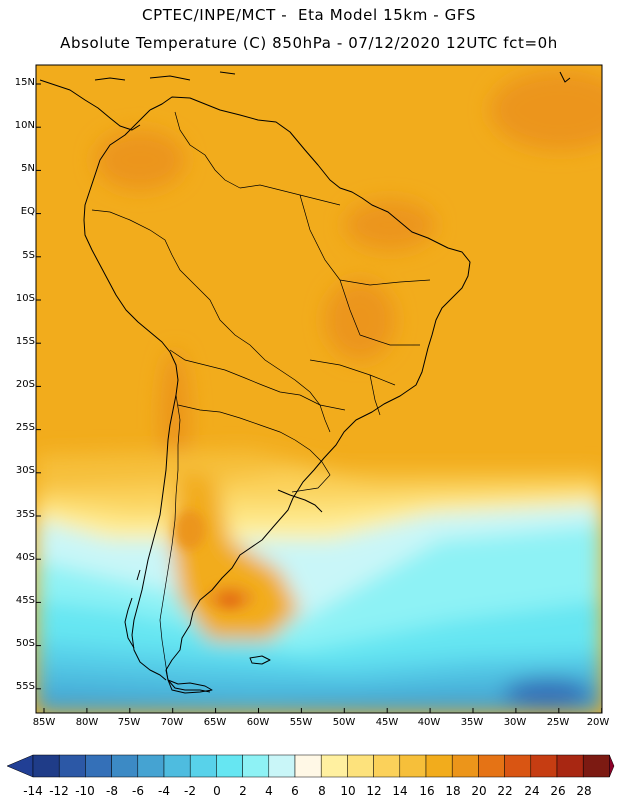 The height and width of the screenshot is (800, 618). I want to click on lat-label: 25S, so click(25, 427).